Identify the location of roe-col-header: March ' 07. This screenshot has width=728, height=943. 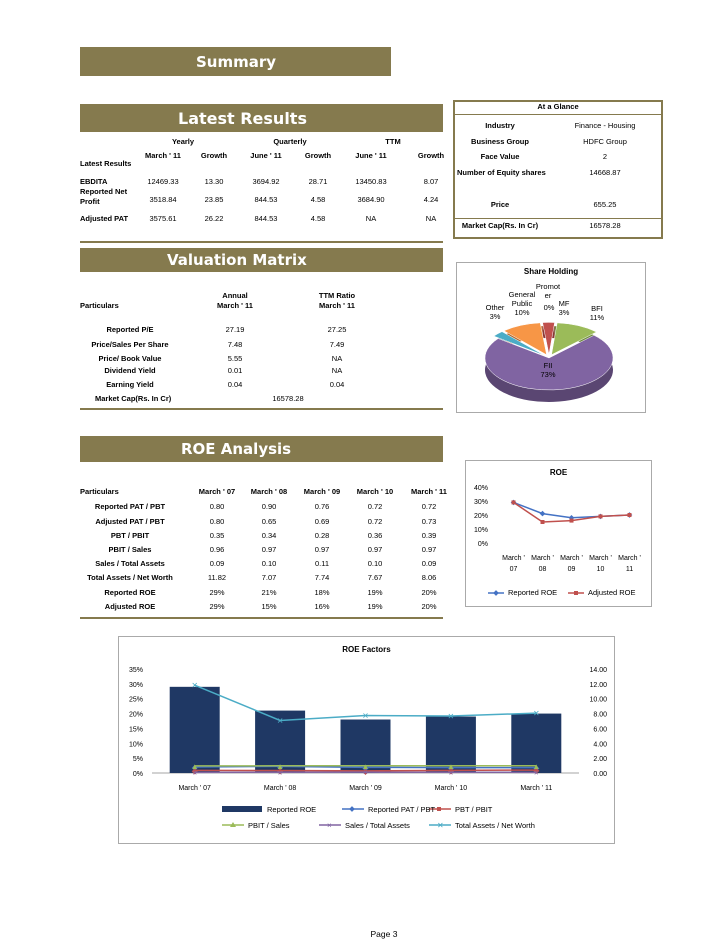
(217, 491).